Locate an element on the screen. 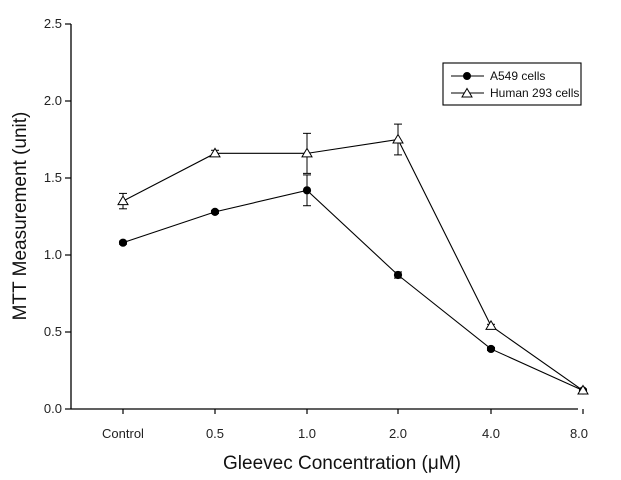 The image size is (621, 480). x-tick-label: 4.0 is located at coordinates (491, 433).